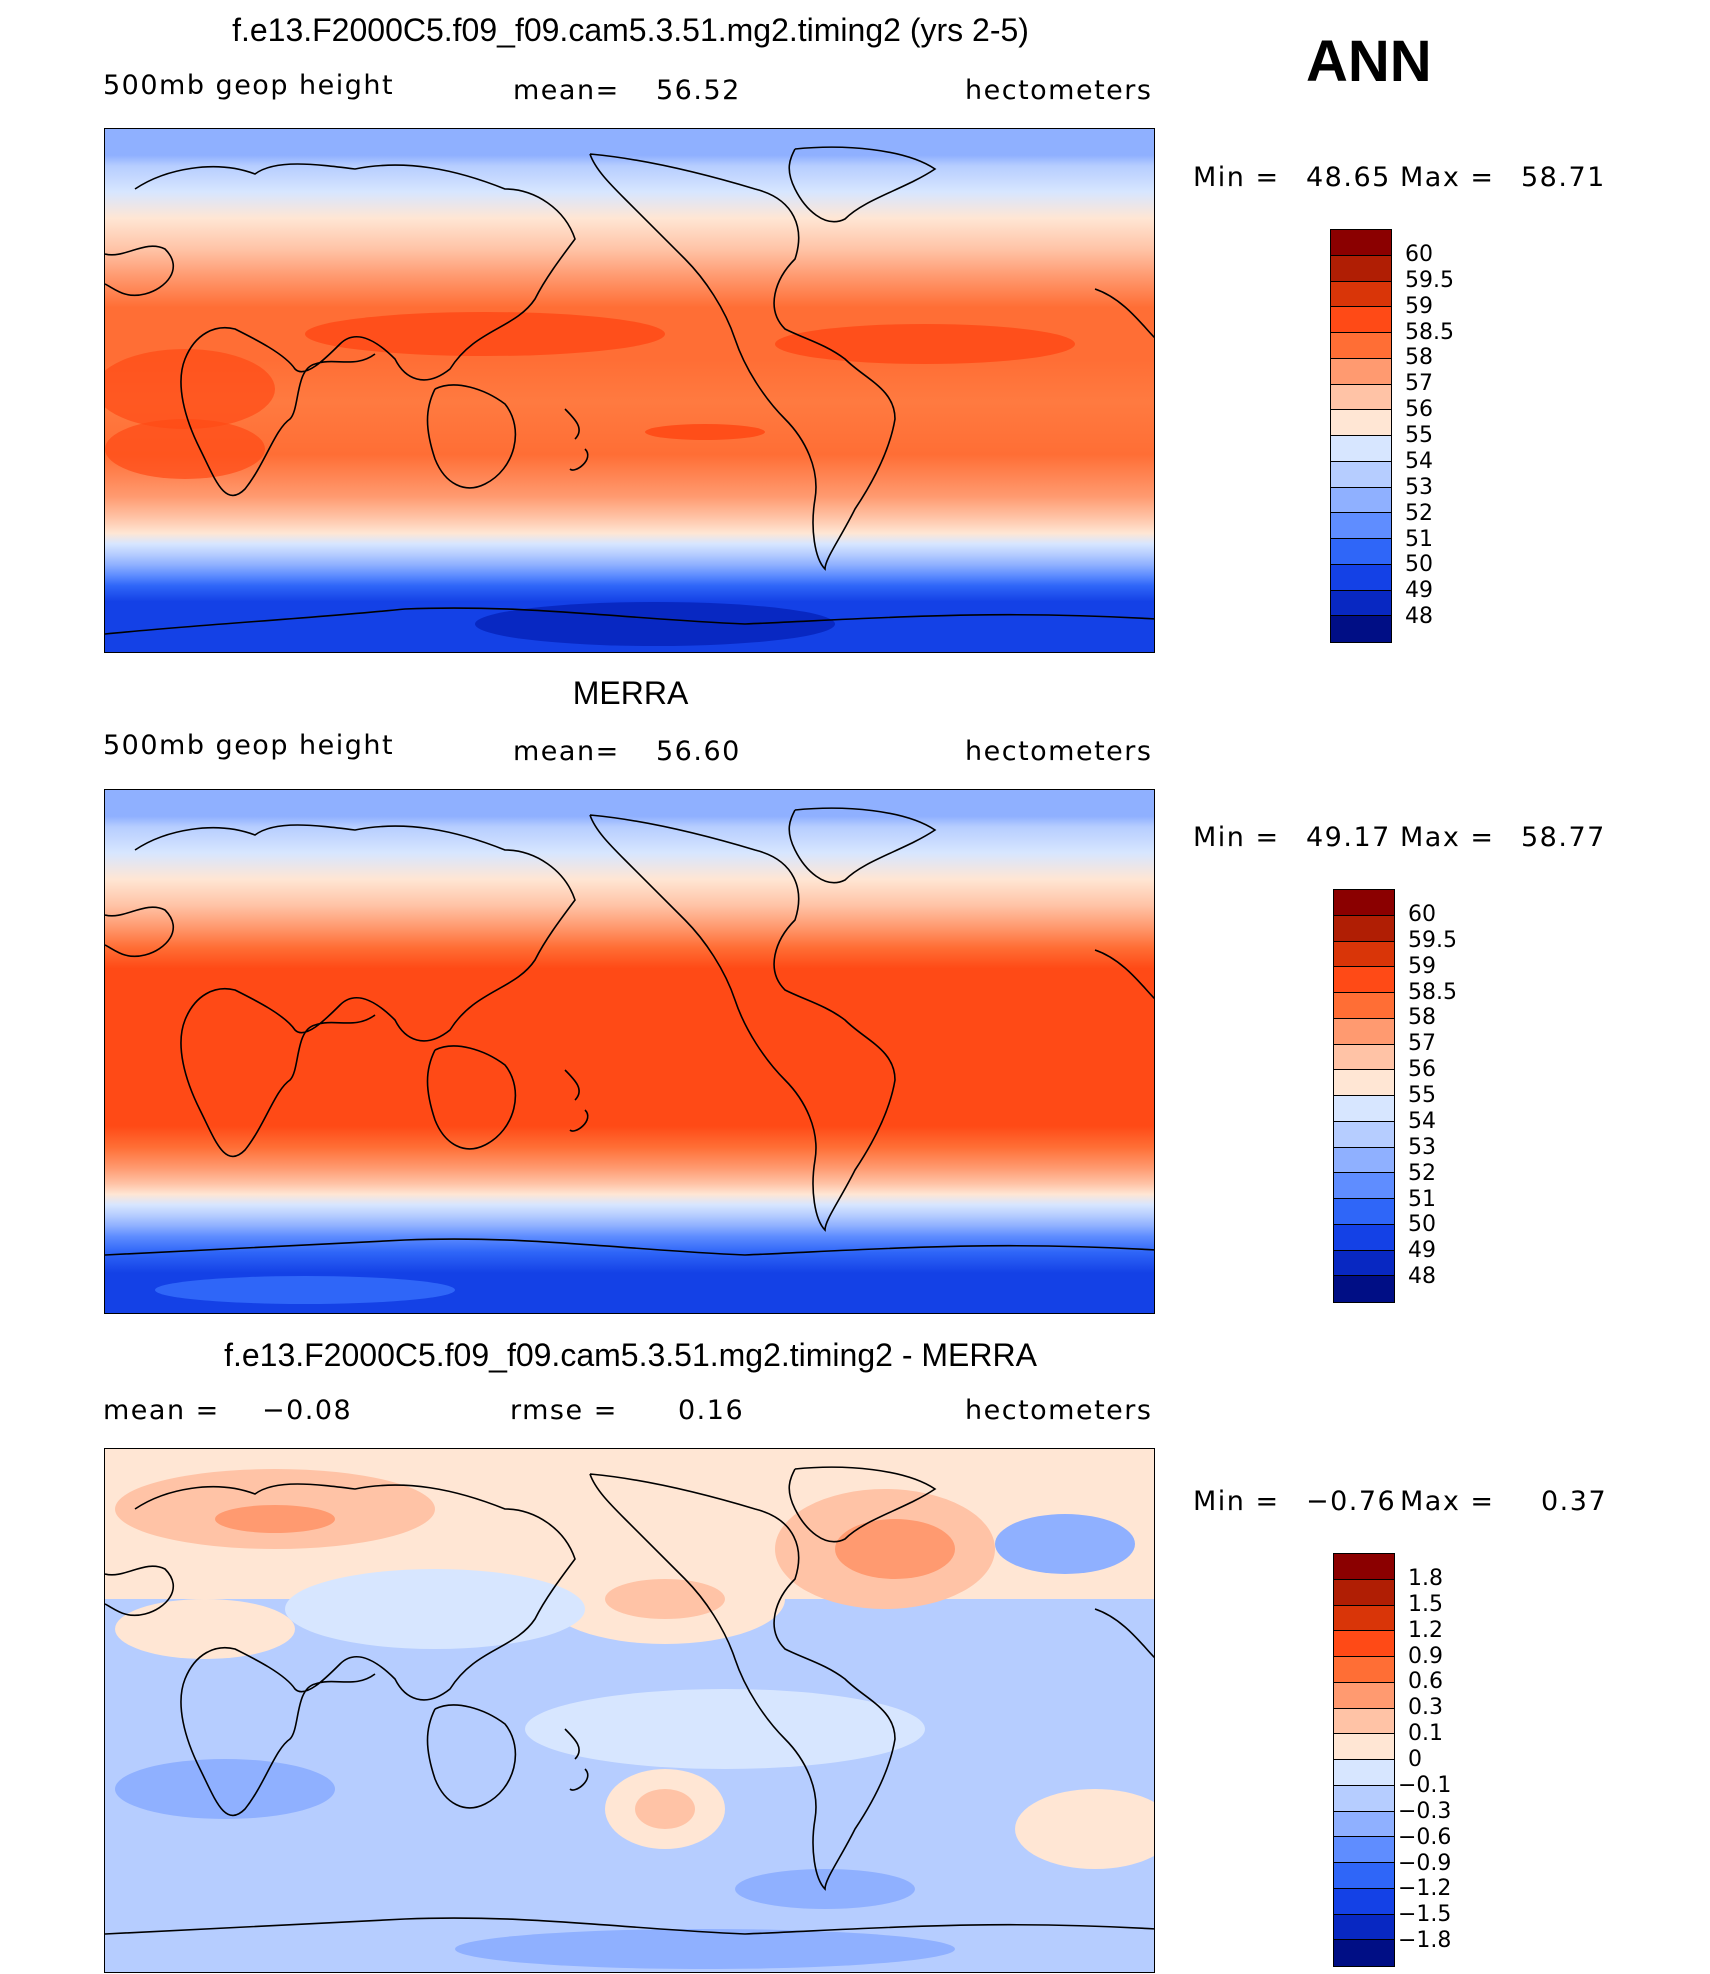 Image resolution: width=1710 pixels, height=1974 pixels. Describe the element at coordinates (1425, 1941) in the screenshot. I see `colorbar-tick-label: −1.8` at that location.